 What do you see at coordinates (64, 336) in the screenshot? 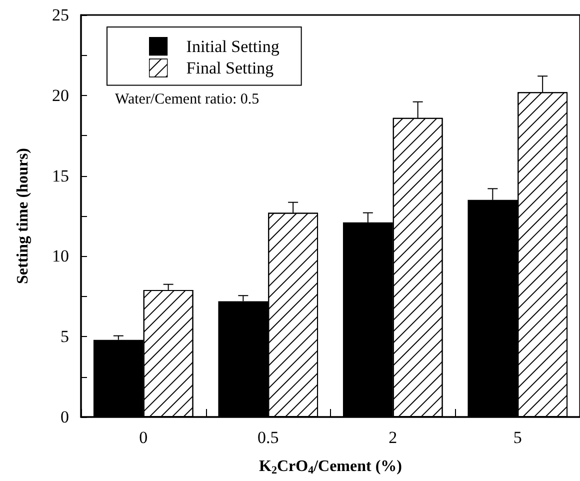
I see `y-tick-label: 5` at bounding box center [64, 336].